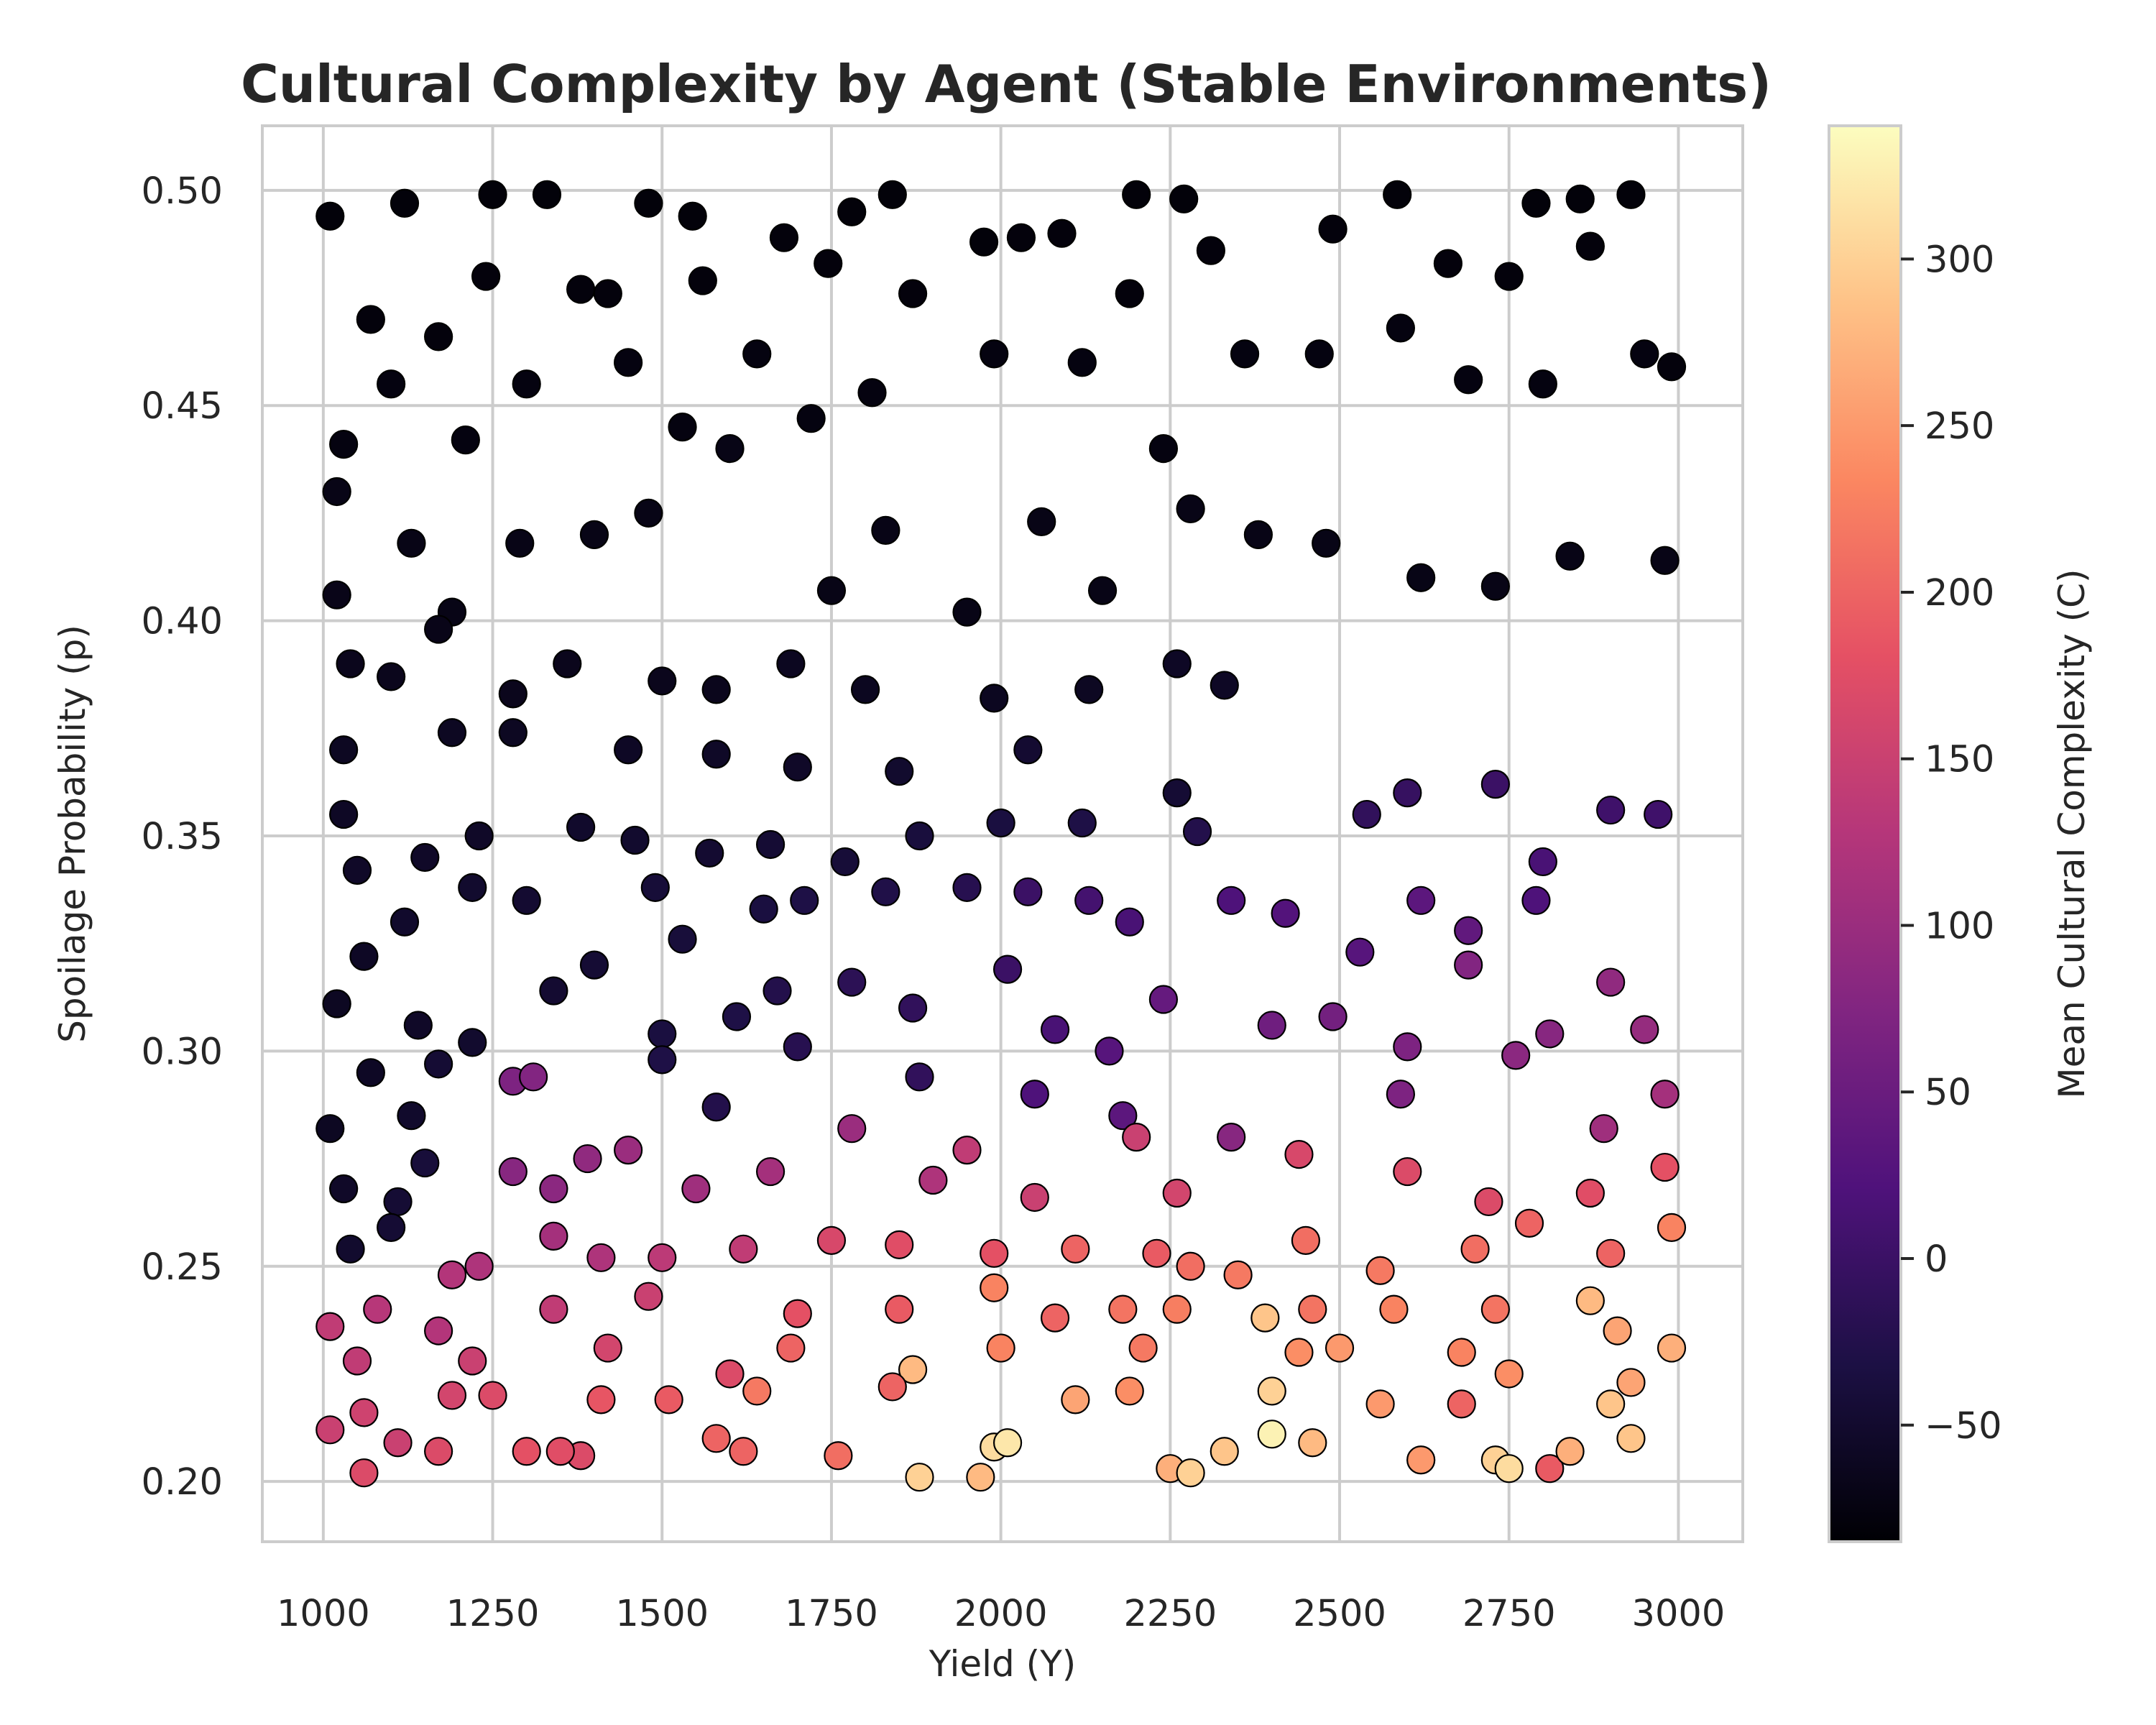 The width and height of the screenshot is (2156, 1725). I want to click on y-tick-label: 0.25, so click(182, 1267).